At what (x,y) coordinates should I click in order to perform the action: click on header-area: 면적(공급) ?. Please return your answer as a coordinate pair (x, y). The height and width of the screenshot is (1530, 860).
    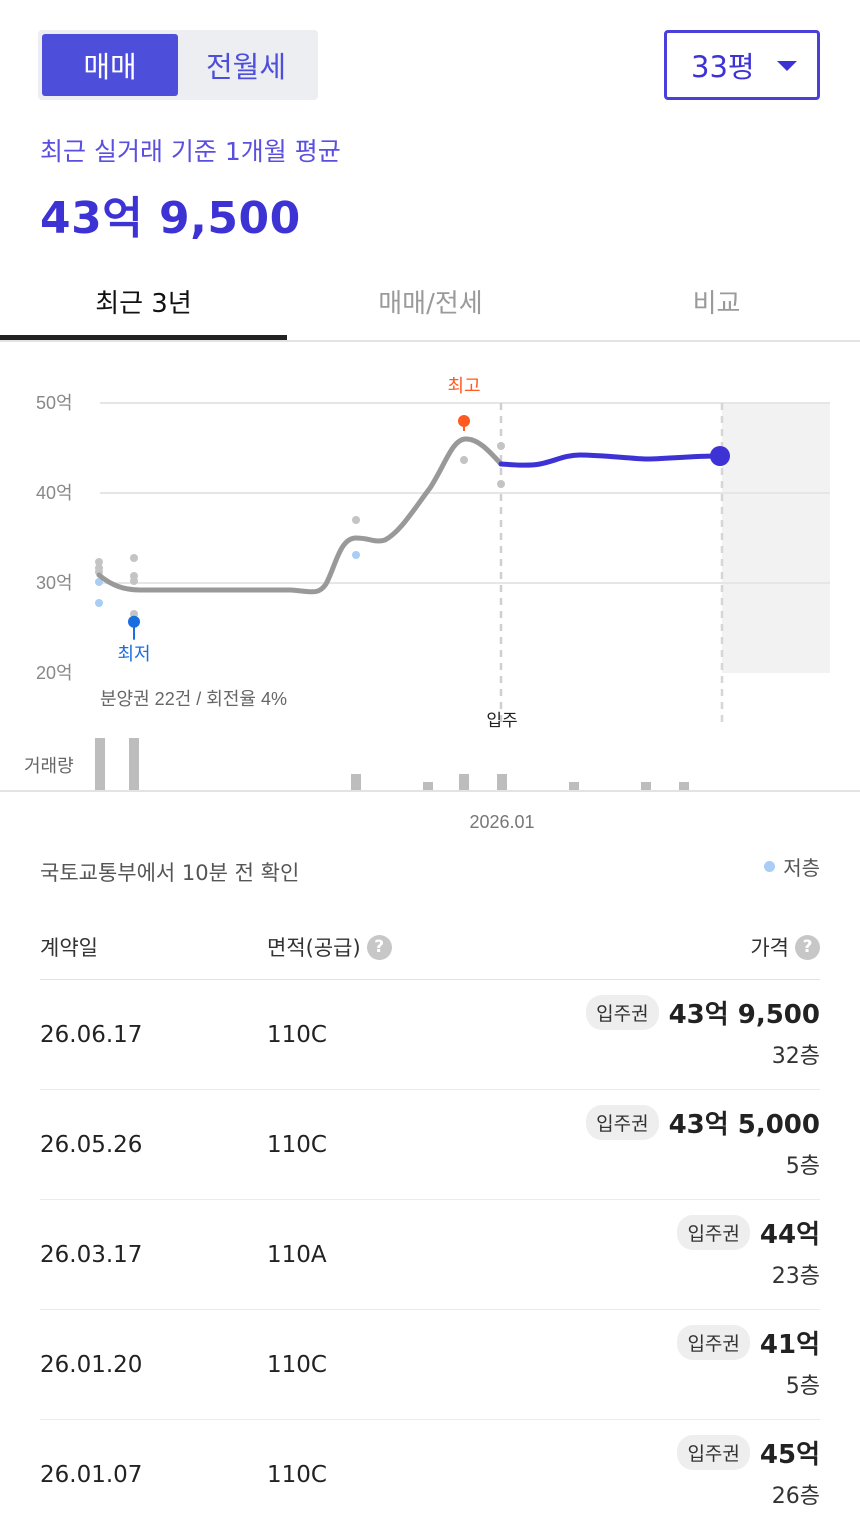
    Looking at the image, I should click on (329, 947).